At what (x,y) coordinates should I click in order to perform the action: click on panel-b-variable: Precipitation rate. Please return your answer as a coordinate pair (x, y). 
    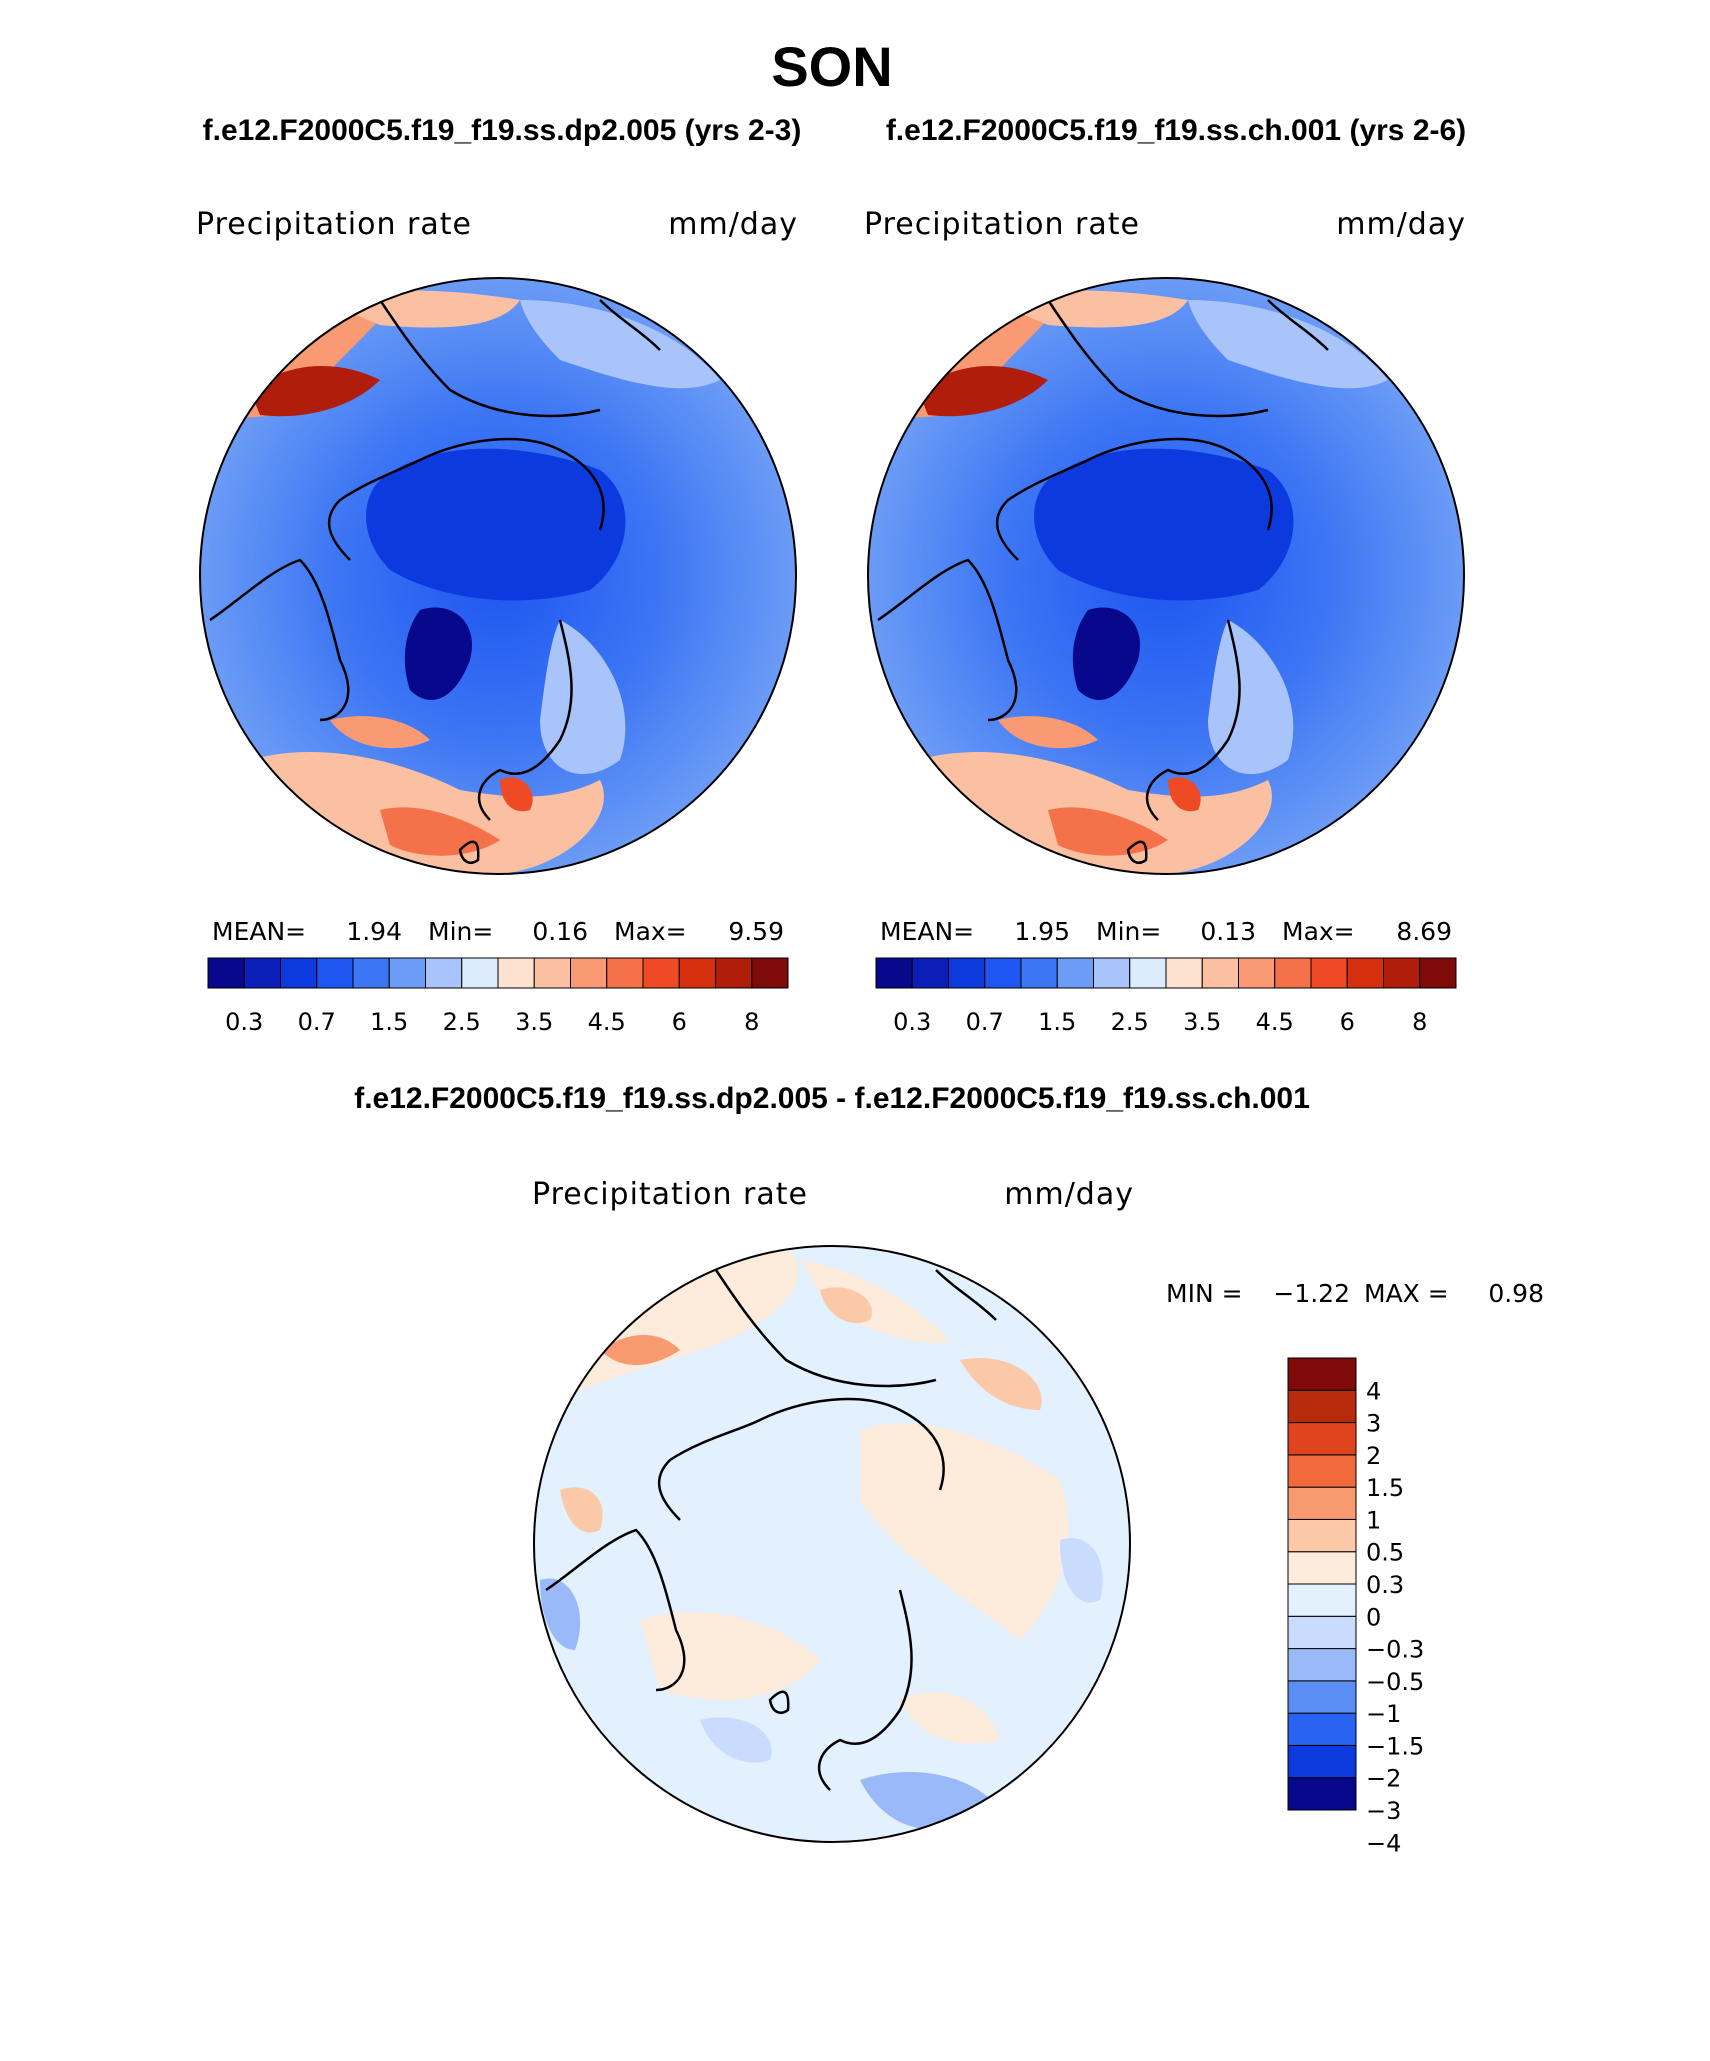
    Looking at the image, I should click on (1002, 224).